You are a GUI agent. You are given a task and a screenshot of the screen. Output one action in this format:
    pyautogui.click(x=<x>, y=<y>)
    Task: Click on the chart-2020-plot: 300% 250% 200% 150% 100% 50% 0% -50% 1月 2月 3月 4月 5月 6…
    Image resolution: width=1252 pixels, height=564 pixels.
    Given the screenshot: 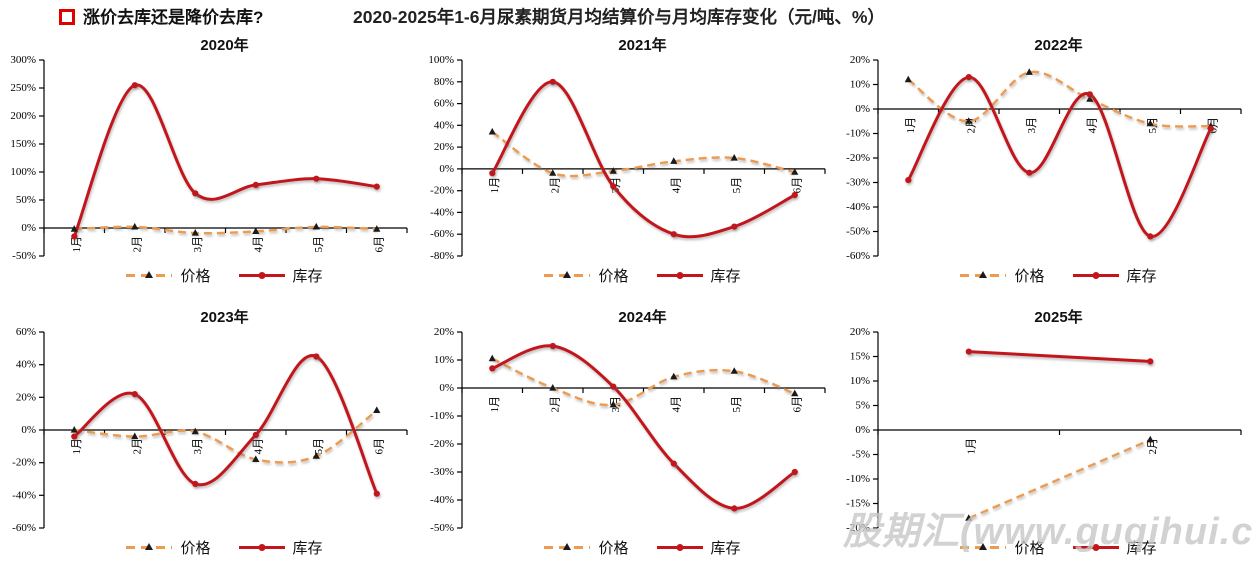 What is the action you would take?
    pyautogui.click(x=209, y=158)
    